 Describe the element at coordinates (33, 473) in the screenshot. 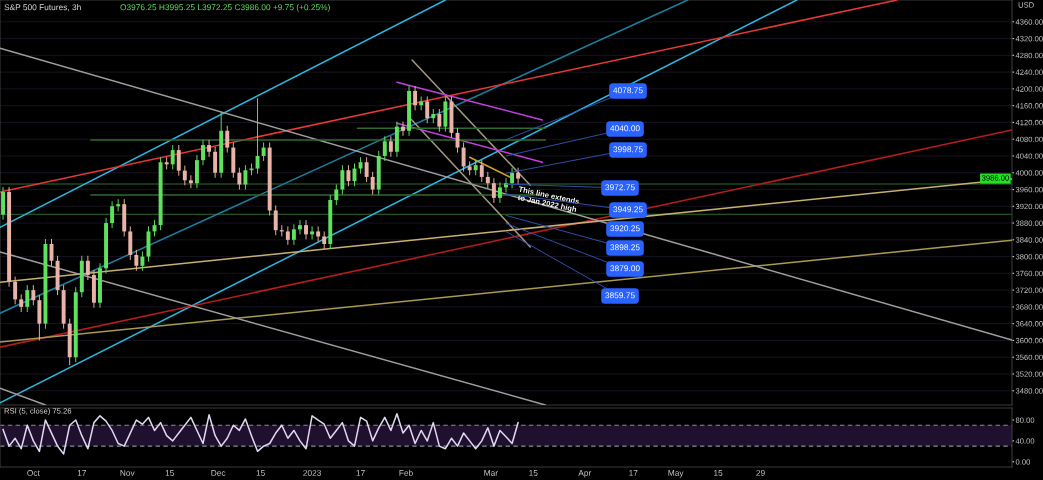

I see `x-tick-label: Oct` at that location.